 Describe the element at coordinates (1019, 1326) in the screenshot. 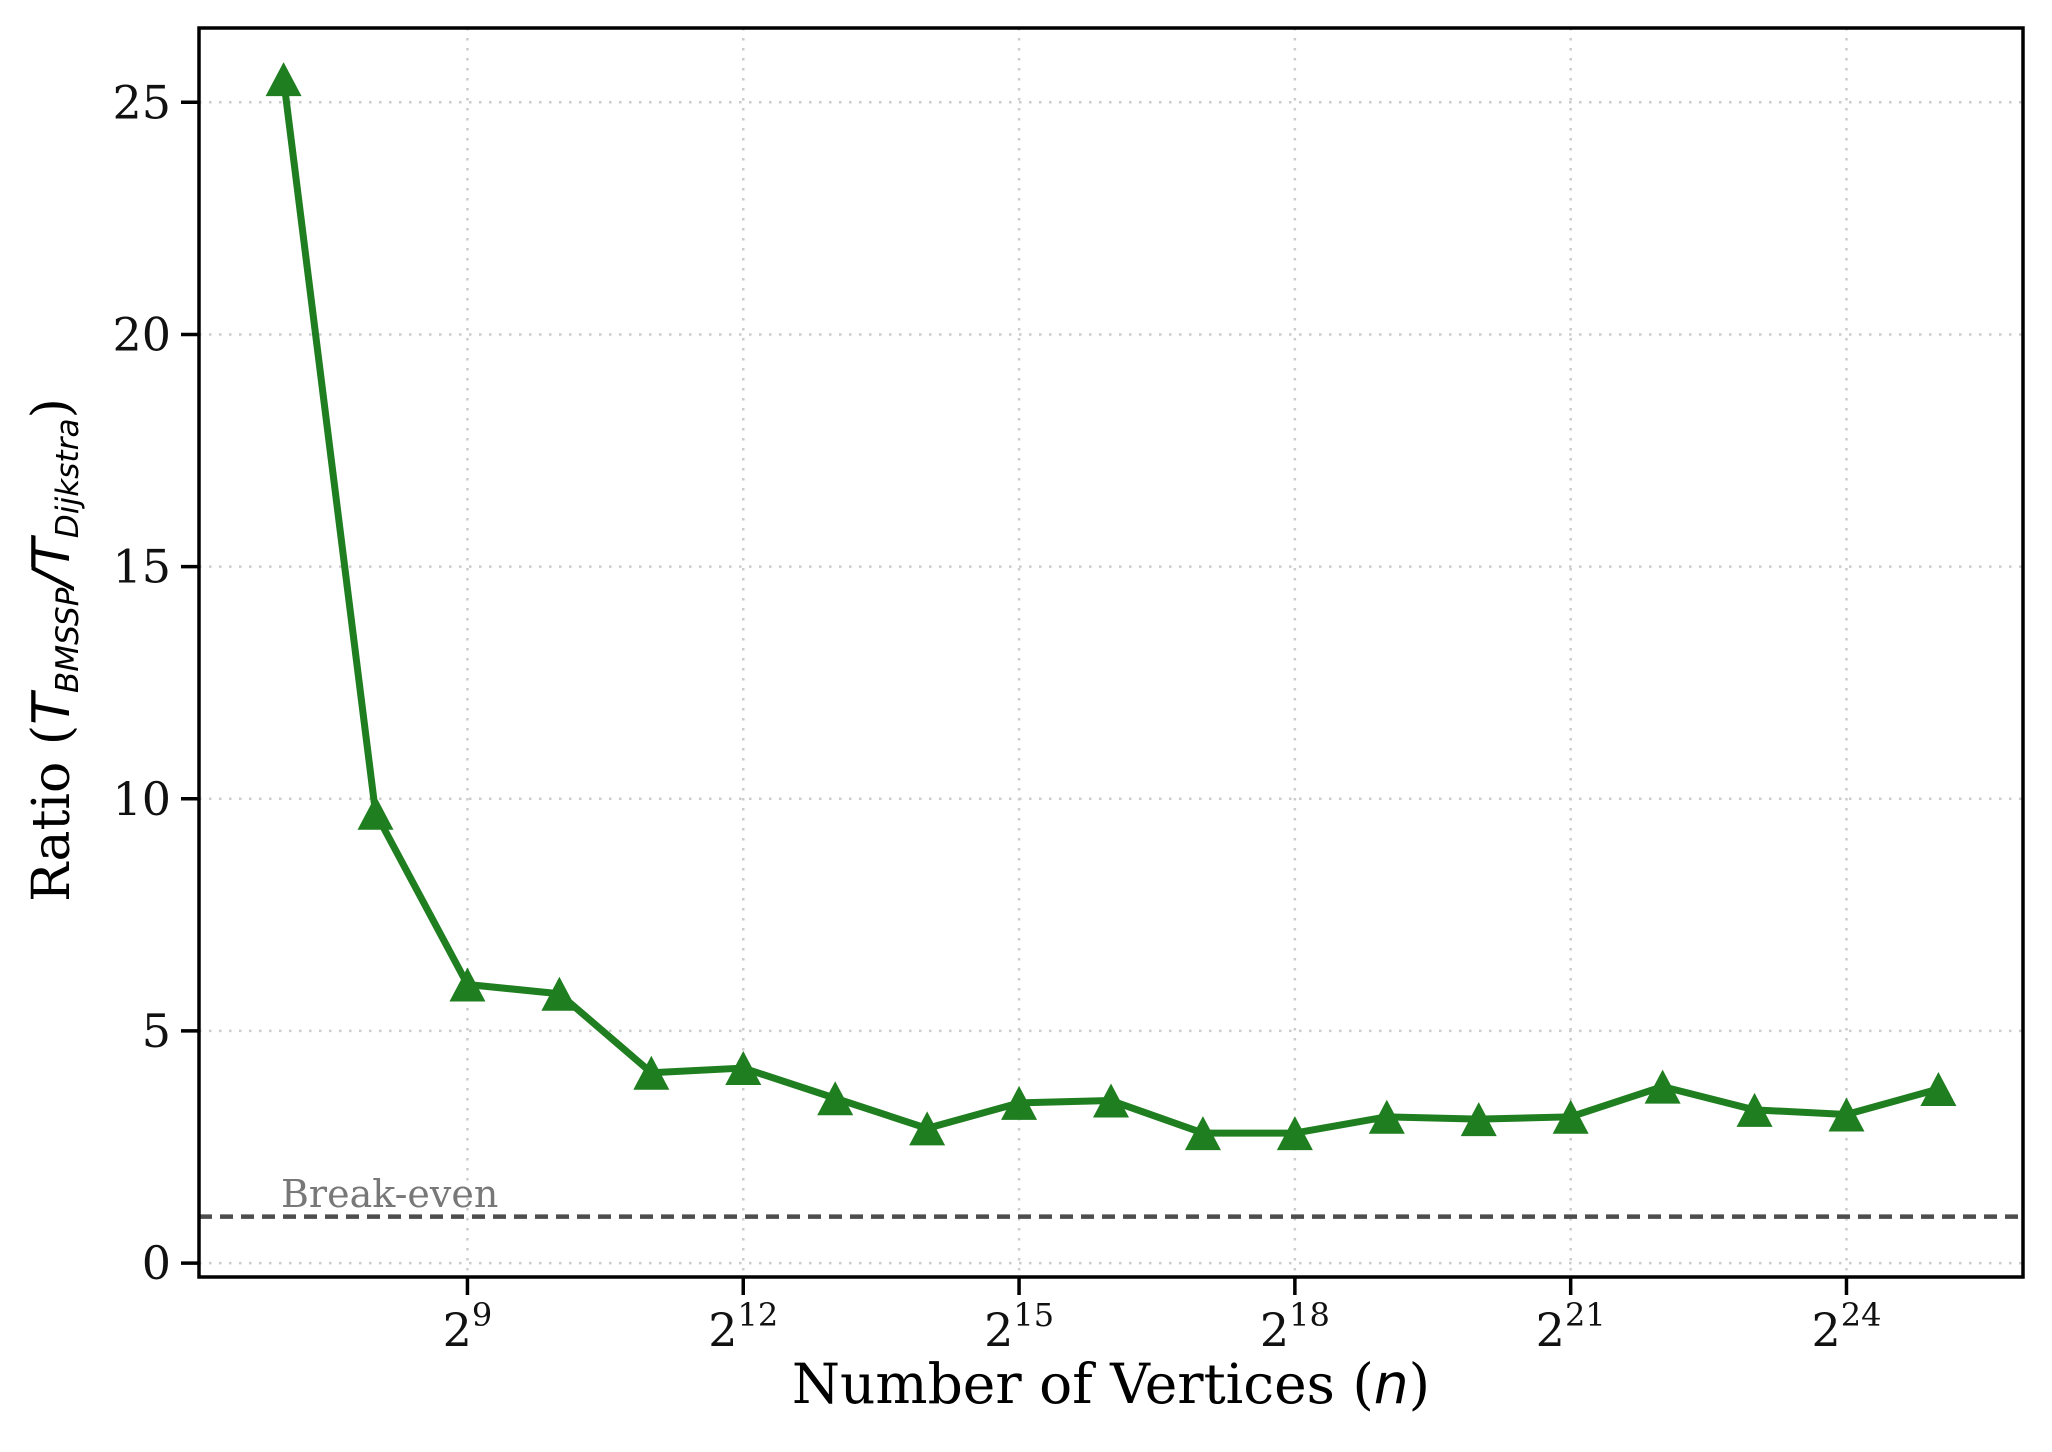

I see `x-tick-label: 215` at that location.